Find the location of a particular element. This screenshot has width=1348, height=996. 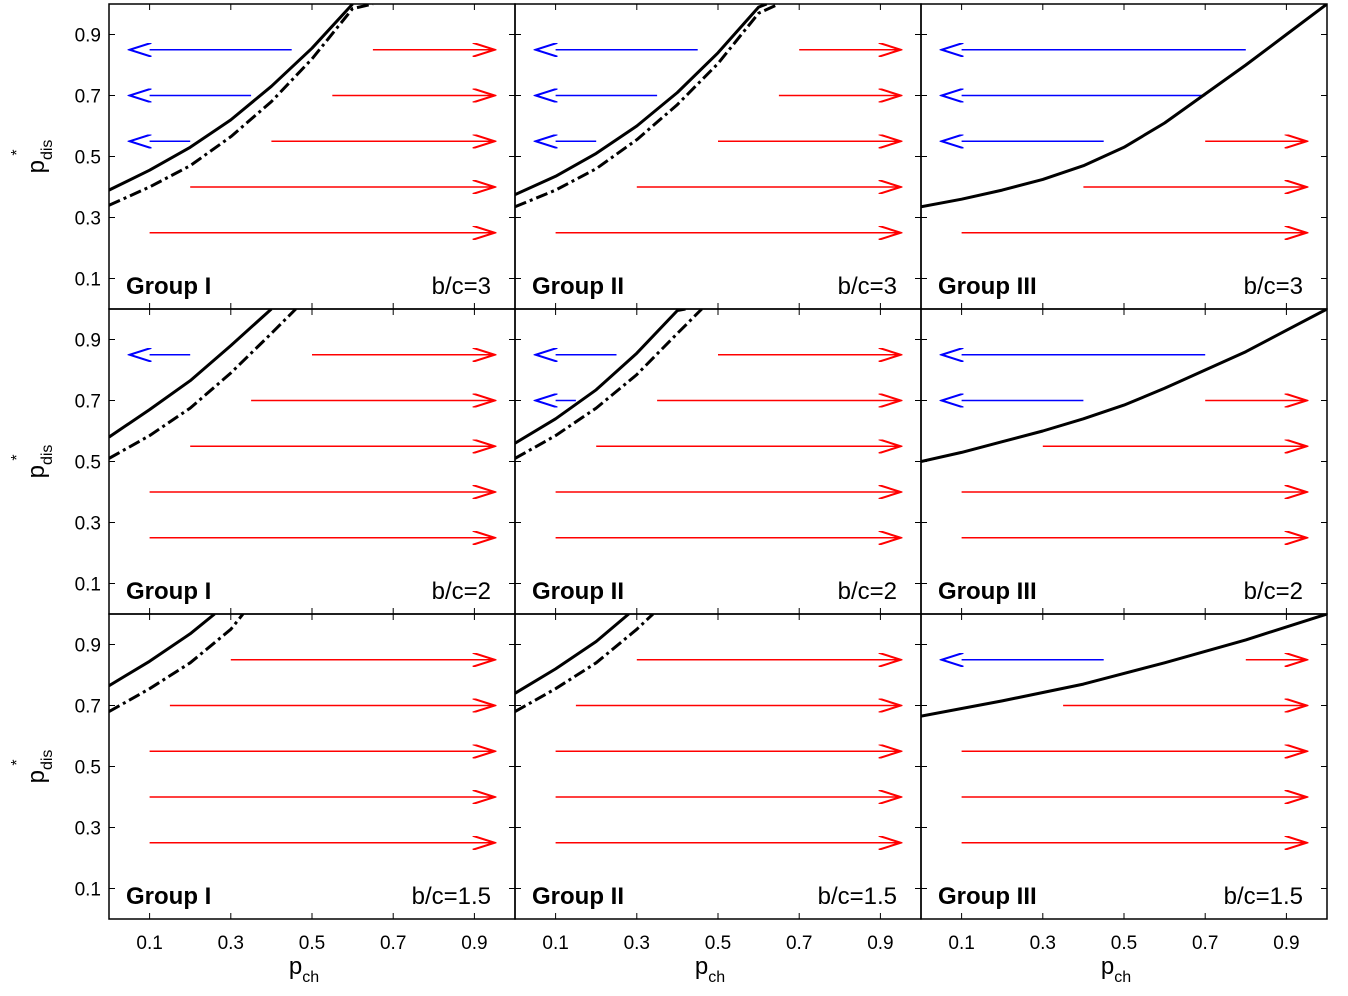

panel-3-3: 0.1 0.3 0.5 0.7 0.9 pch Group III b/c=1.5 is located at coordinates (1124, 799).